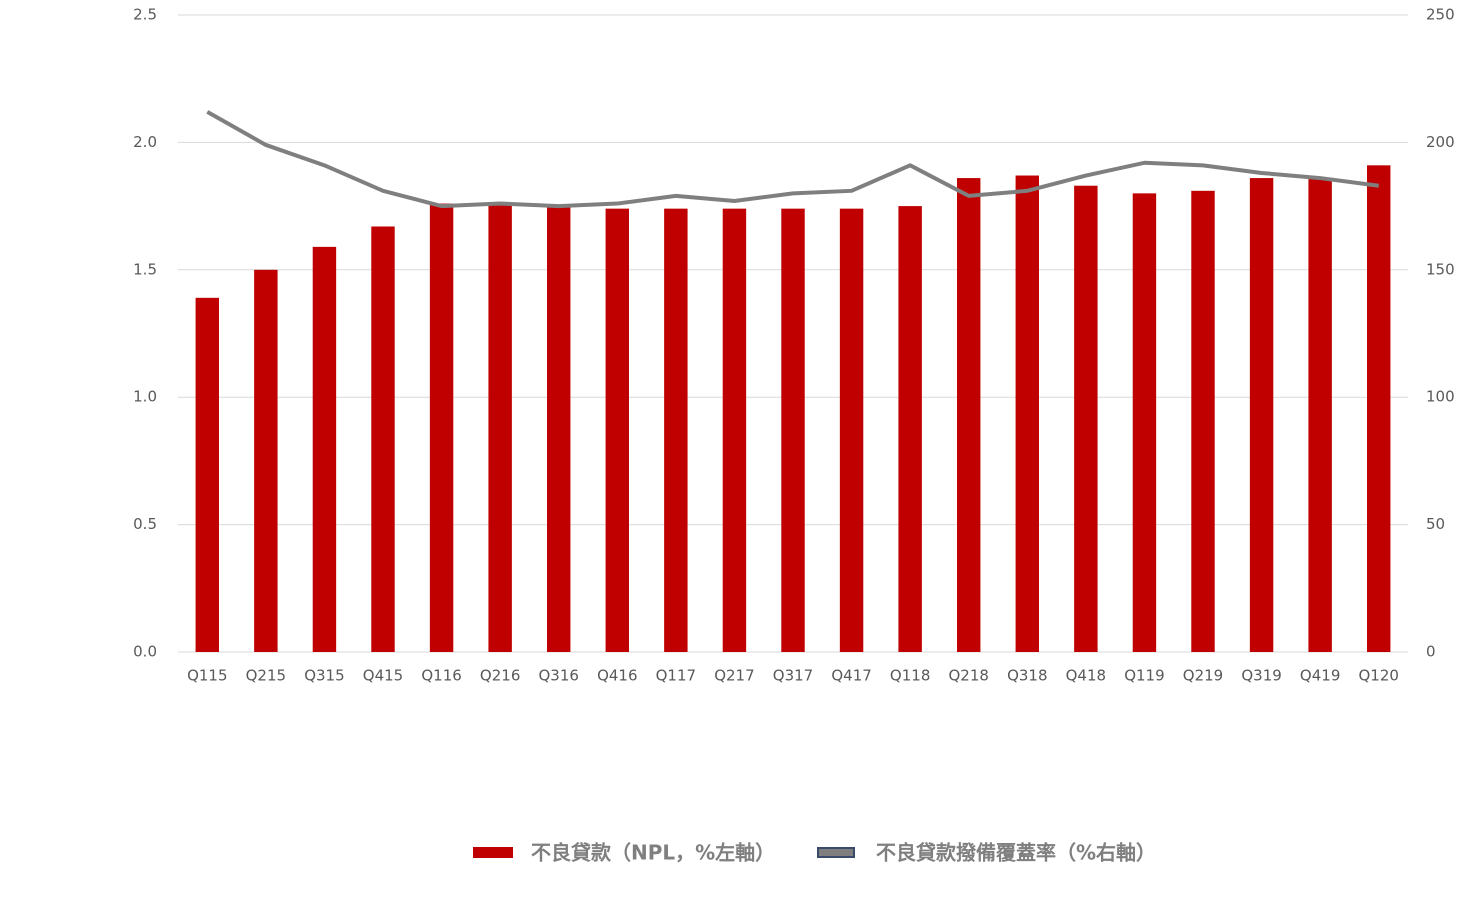 This screenshot has height=918, width=1470. What do you see at coordinates (441, 676) in the screenshot?
I see `x-tick-label: Q116` at bounding box center [441, 676].